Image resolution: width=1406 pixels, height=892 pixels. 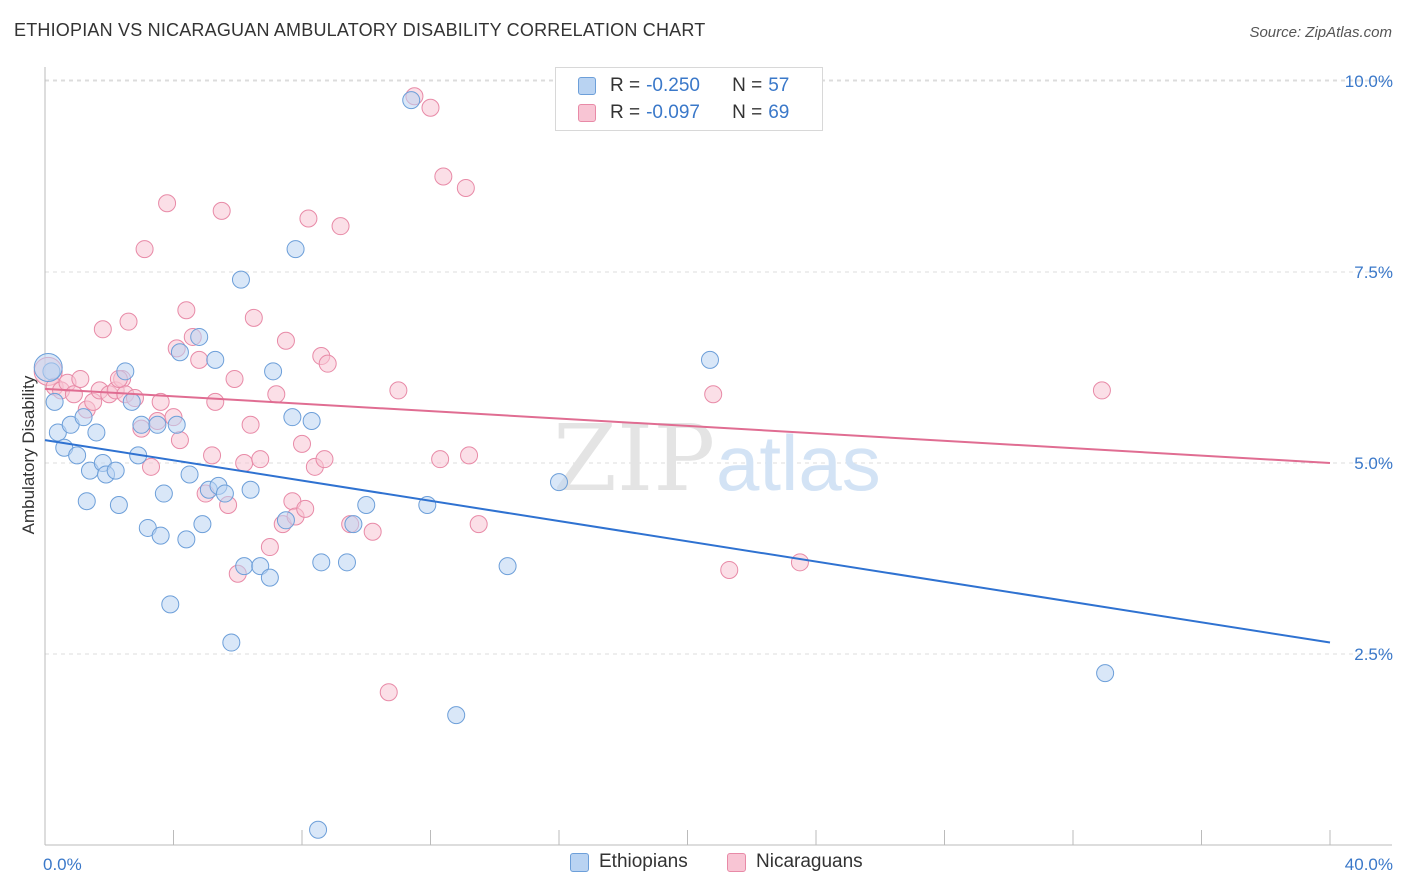 What do you see at coordinates (28, 454) in the screenshot?
I see `y-axis-label: Ambulatory Disability` at bounding box center [28, 454].